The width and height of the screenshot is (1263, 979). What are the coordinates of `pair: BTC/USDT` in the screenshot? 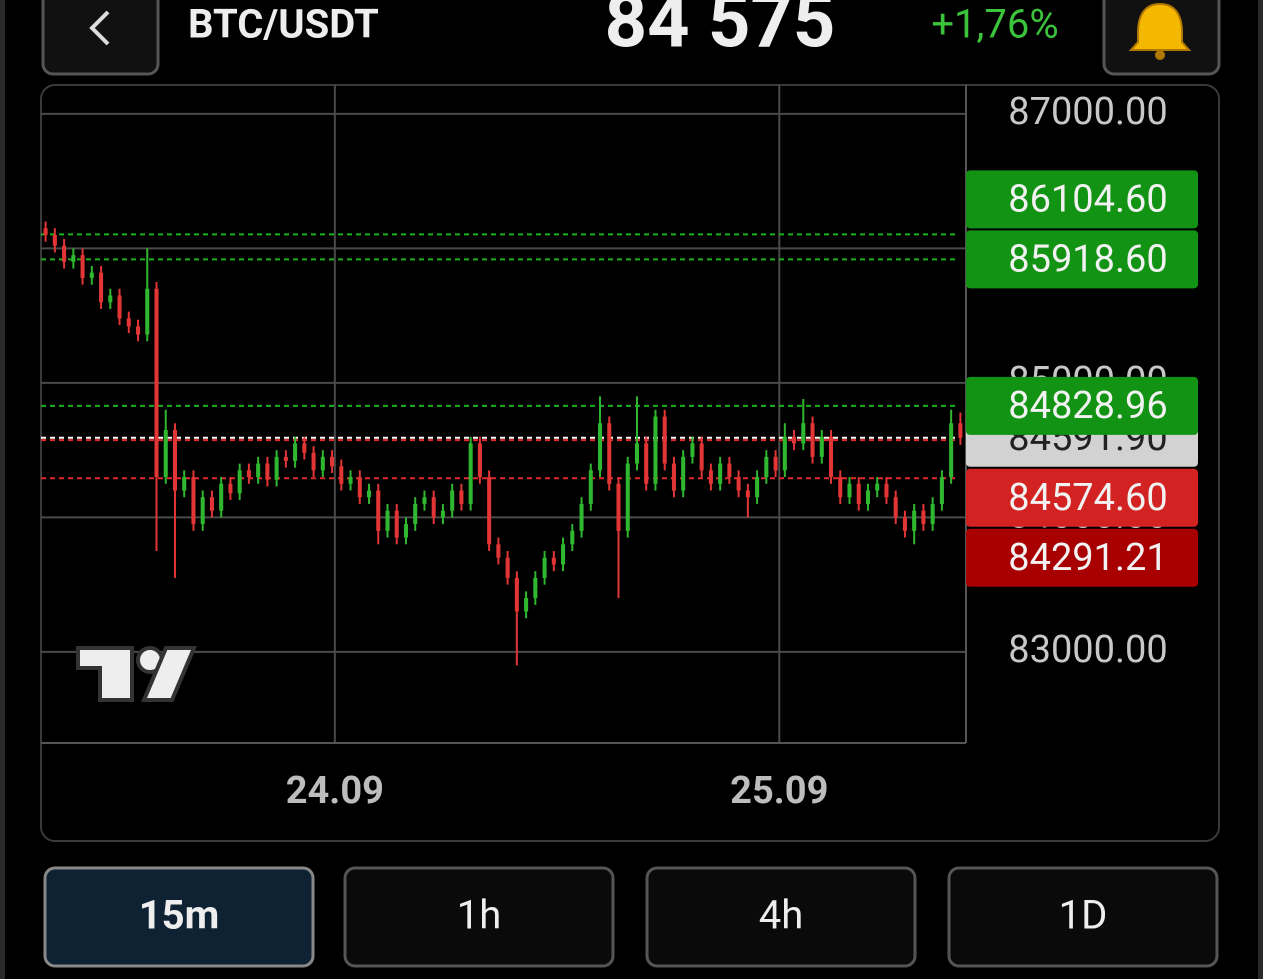 It's located at (283, 24).